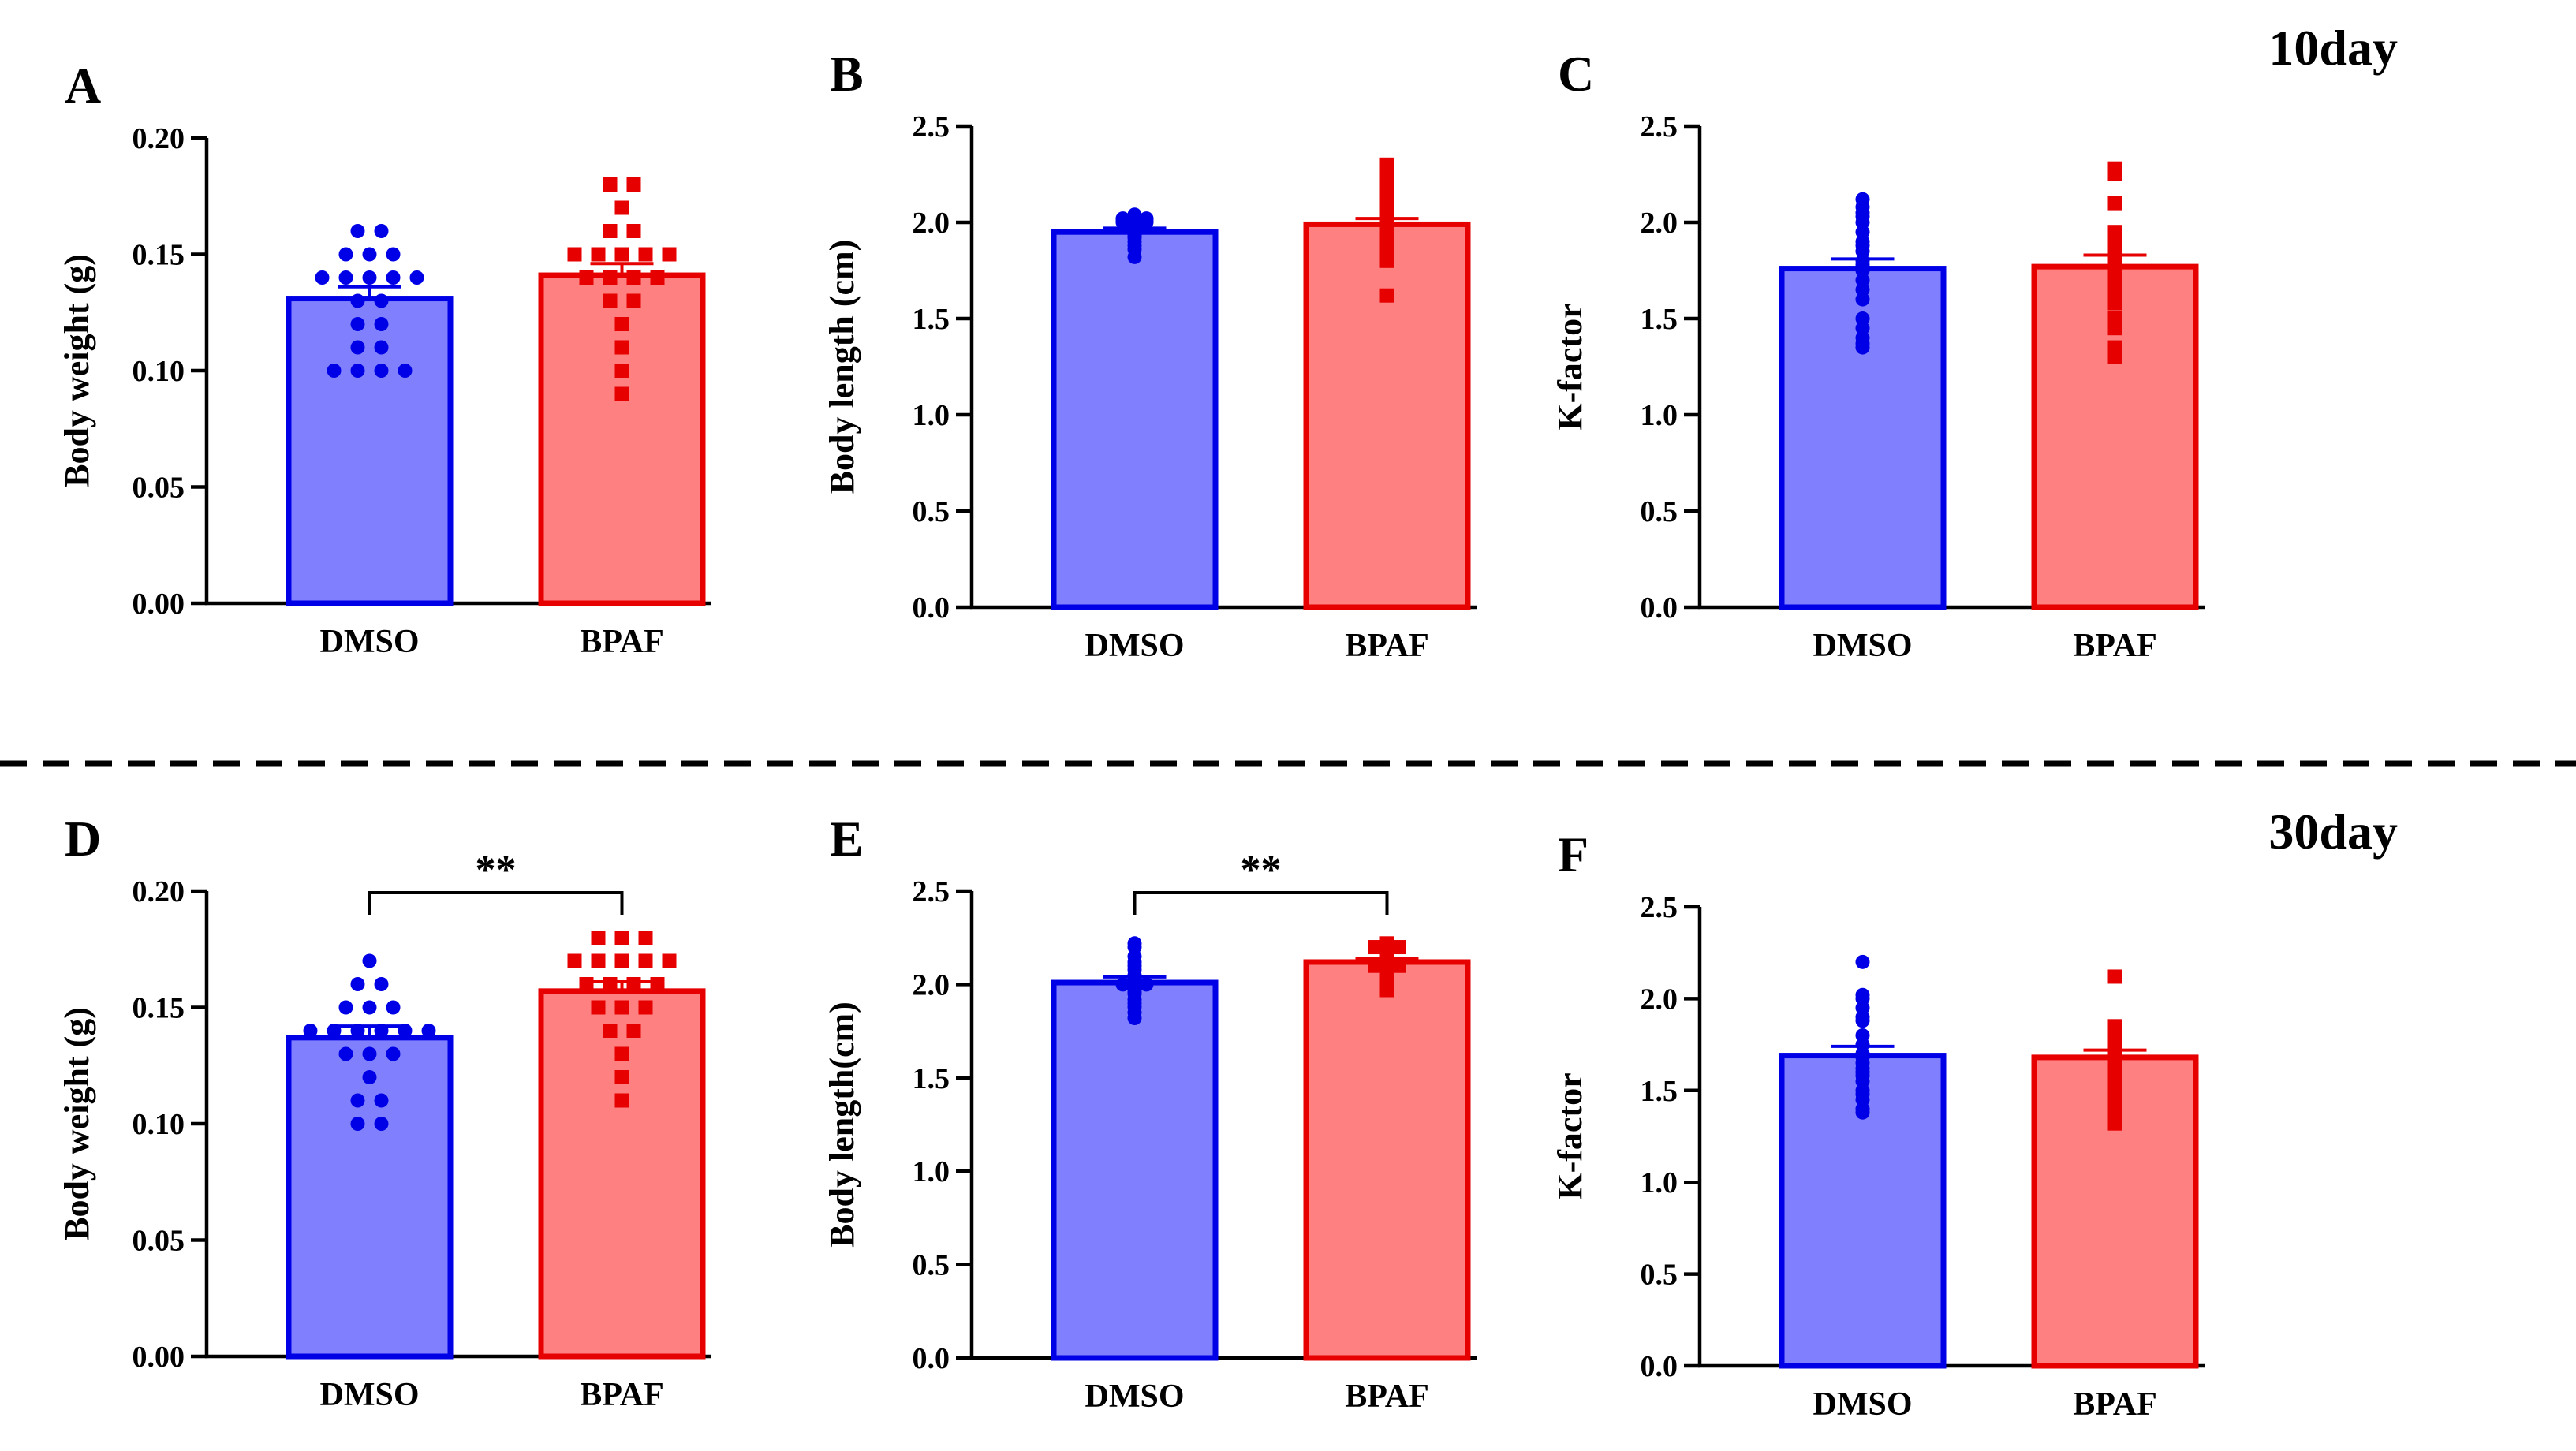 This screenshot has width=2576, height=1451. I want to click on y-tick-label: 2.0, so click(1659, 999).